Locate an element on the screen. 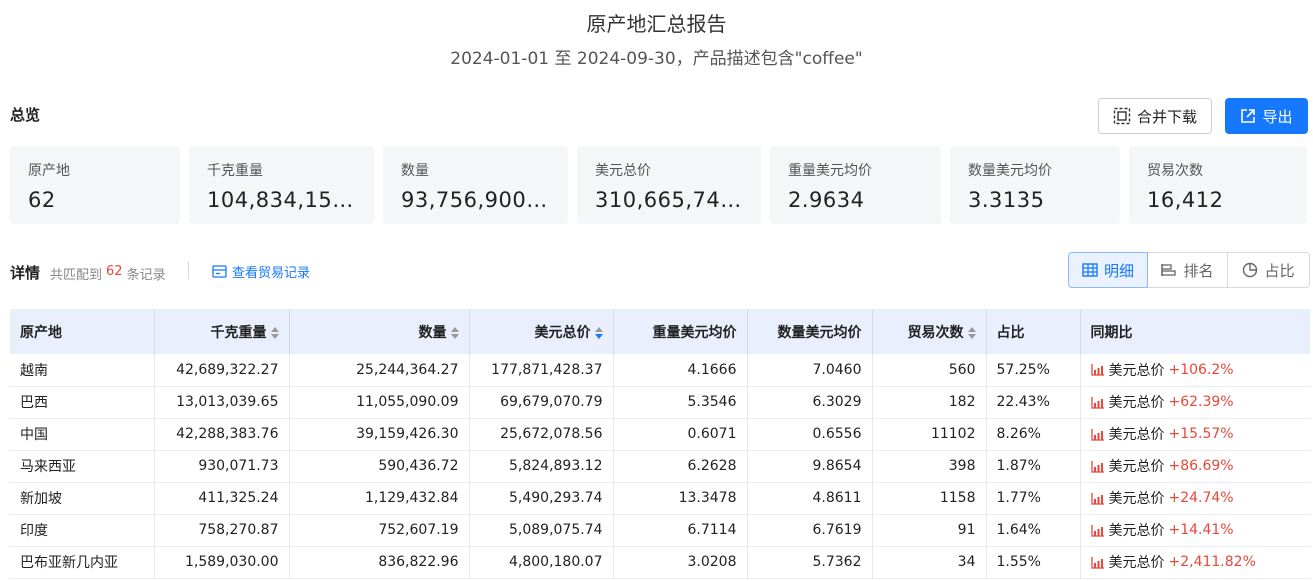  col-quantity-avg-label: 数量美元均价 is located at coordinates (819, 332).